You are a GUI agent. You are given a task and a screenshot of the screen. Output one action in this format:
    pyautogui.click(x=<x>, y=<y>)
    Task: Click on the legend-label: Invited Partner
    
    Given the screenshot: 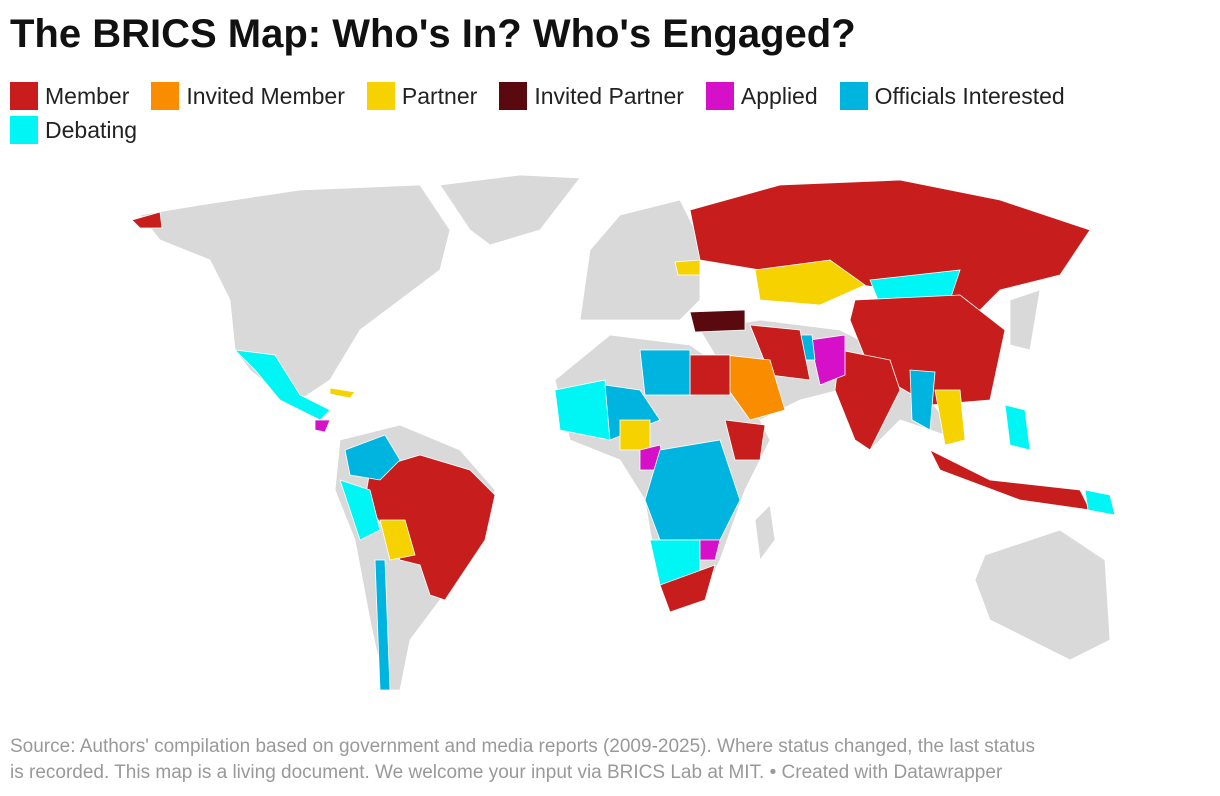 What is the action you would take?
    pyautogui.click(x=609, y=95)
    